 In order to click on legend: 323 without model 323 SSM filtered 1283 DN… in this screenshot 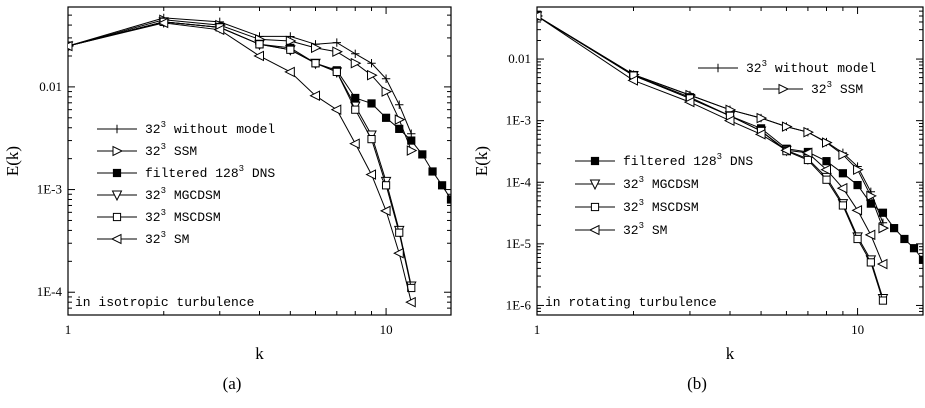, I will do `click(725, 148)`.